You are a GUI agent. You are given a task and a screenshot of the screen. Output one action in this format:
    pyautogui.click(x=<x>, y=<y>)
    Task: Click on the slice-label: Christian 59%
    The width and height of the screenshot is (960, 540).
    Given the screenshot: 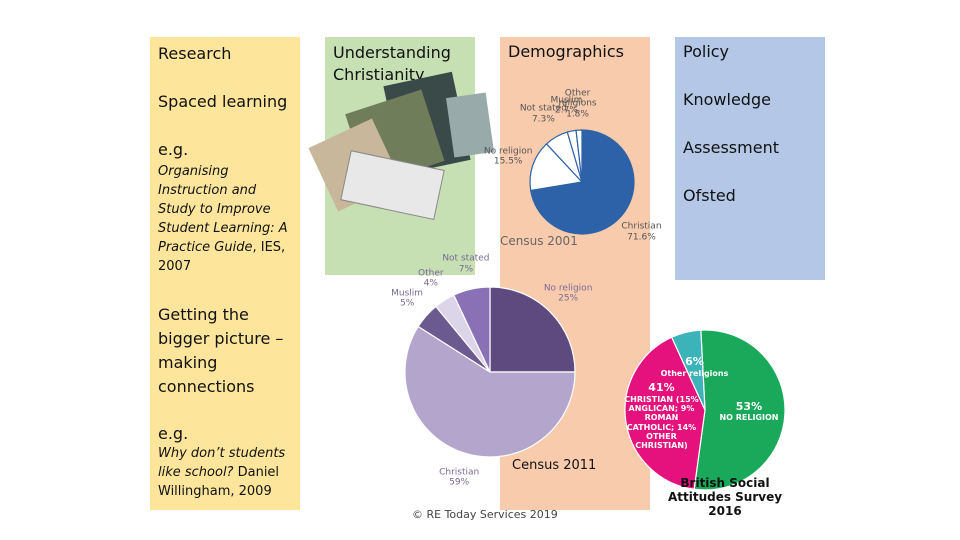 What is the action you would take?
    pyautogui.click(x=459, y=478)
    